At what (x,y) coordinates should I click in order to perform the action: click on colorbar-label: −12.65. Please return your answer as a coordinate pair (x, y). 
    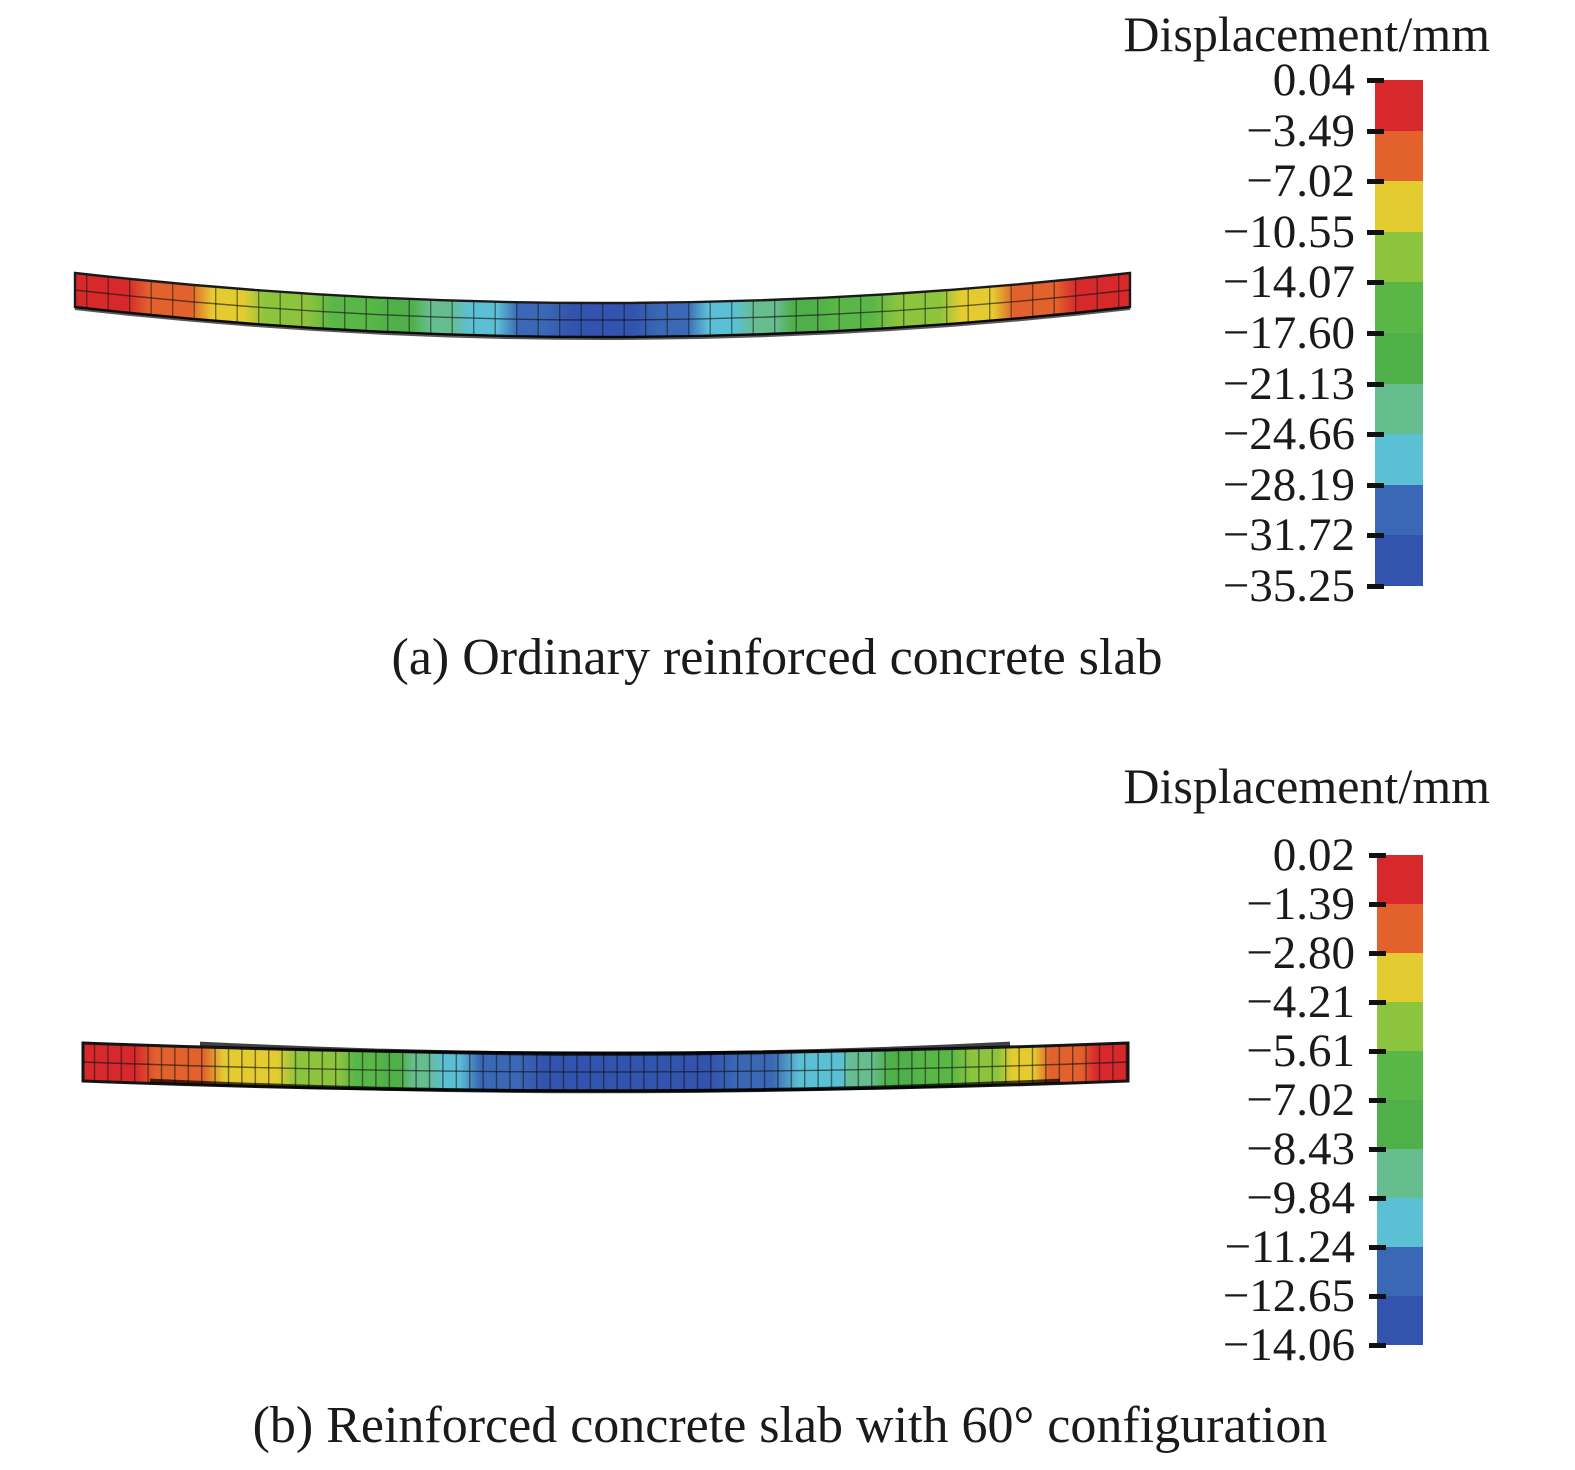
    Looking at the image, I should click on (1288, 1296).